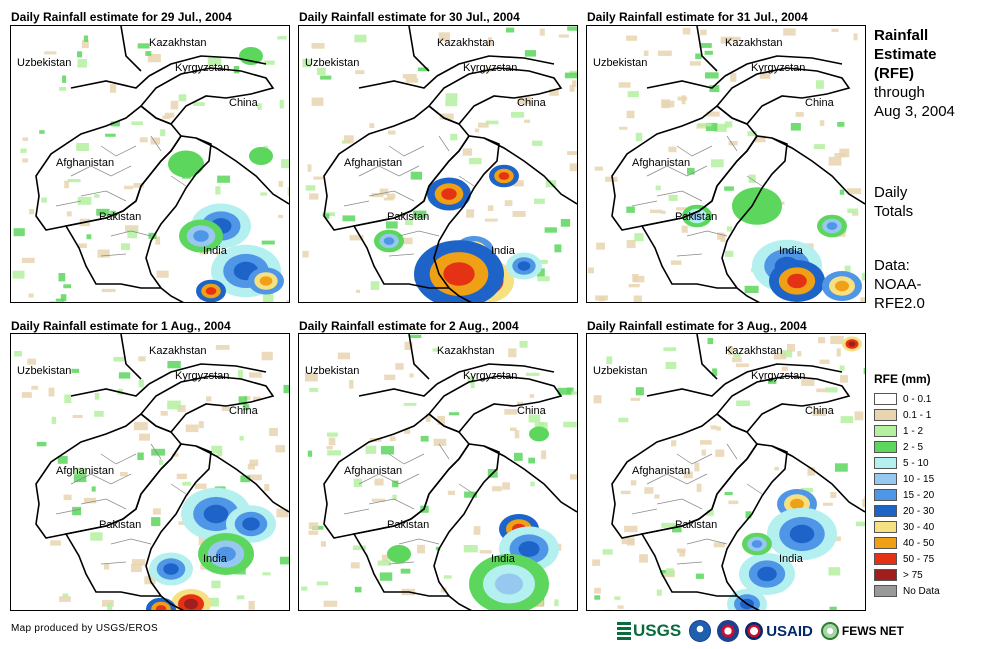 The image size is (983, 649). I want to click on data-source-label: Data: NOAA- RFE2.0, so click(899, 284).